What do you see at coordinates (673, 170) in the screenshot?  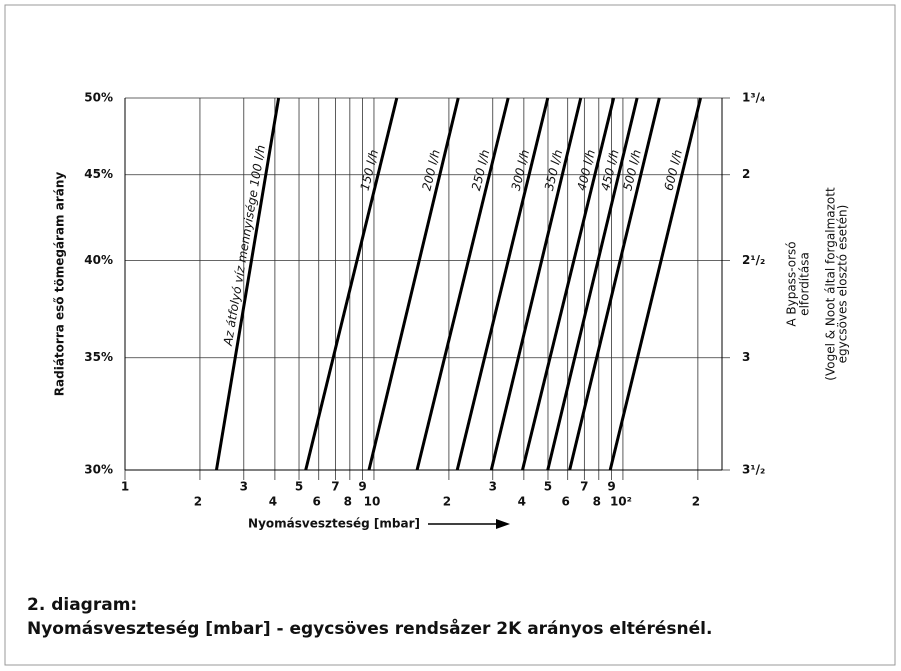 I see `series-label: 600 l/h` at bounding box center [673, 170].